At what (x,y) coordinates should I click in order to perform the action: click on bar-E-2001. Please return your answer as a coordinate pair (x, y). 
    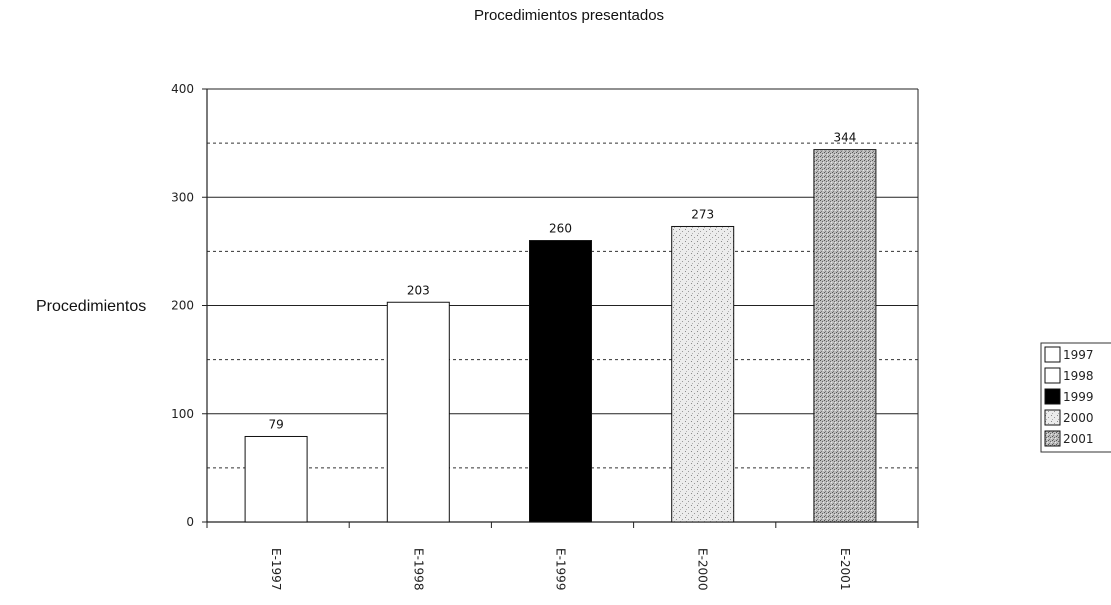
    Looking at the image, I should click on (845, 336).